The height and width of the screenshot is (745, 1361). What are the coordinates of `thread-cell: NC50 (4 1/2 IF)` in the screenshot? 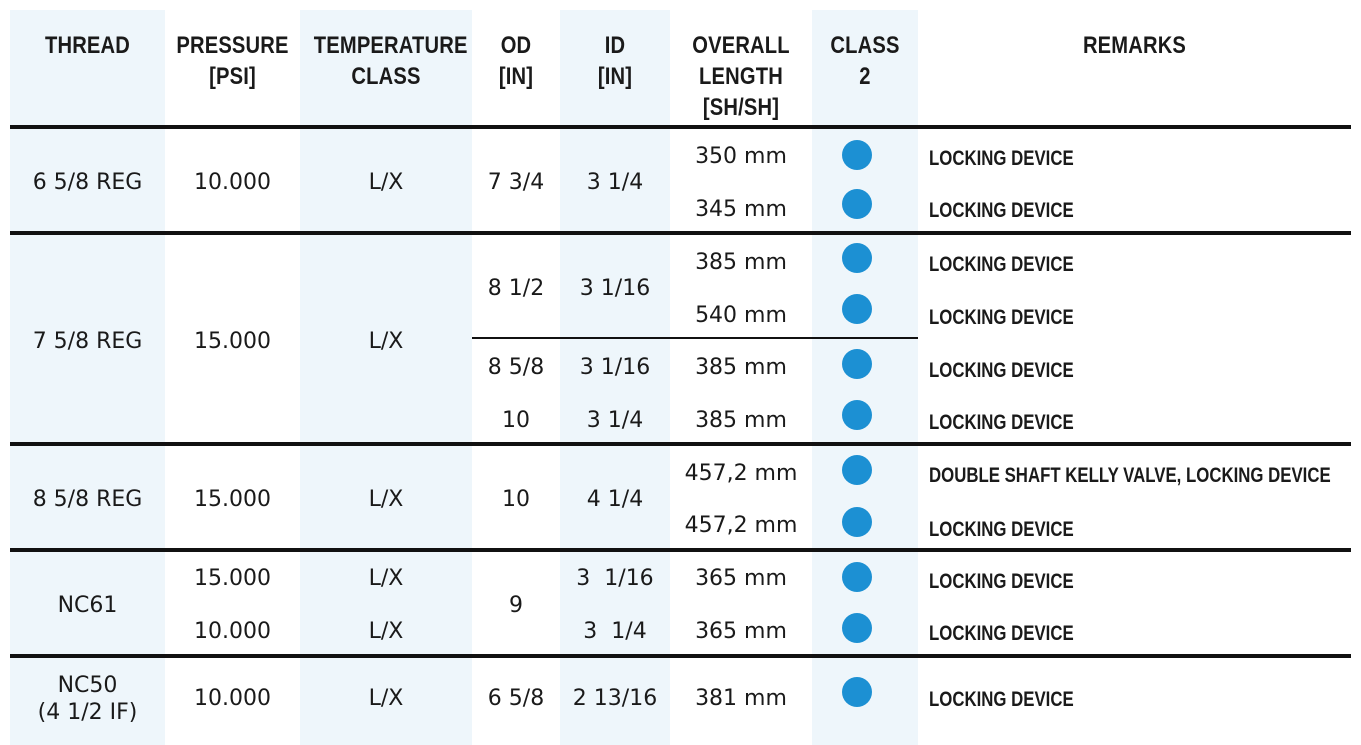 It's located at (87, 699).